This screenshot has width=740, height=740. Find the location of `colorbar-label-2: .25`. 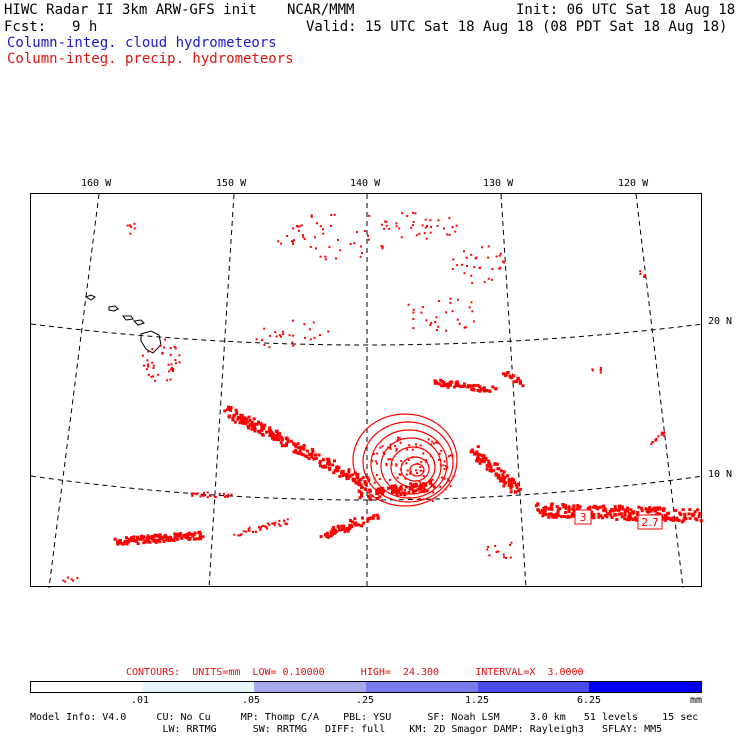

colorbar-label-2: .25 is located at coordinates (365, 700).